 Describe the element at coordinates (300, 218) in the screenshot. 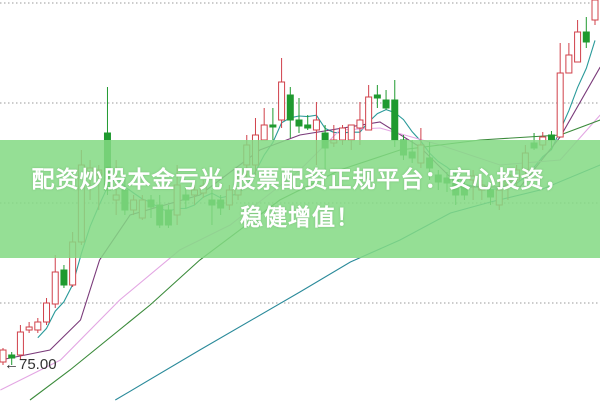

I see `banner-line-2: 稳健增值！` at that location.